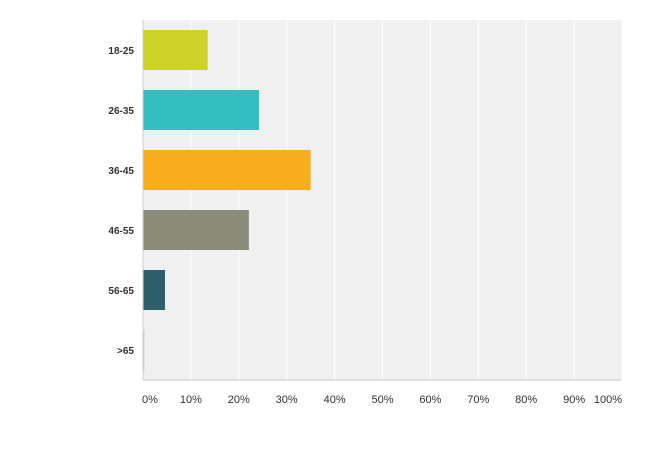 This screenshot has width=650, height=453. What do you see at coordinates (239, 400) in the screenshot?
I see `x-tick-label: 20%` at bounding box center [239, 400].